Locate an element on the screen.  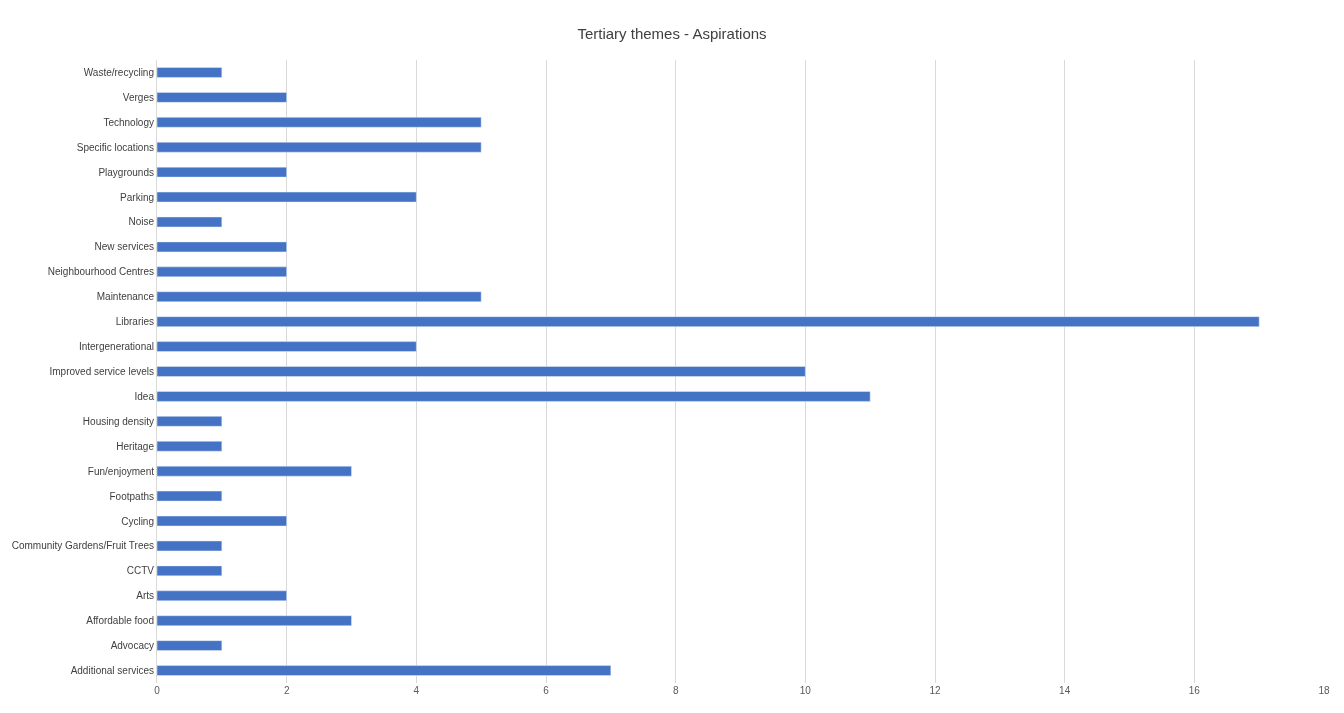
y-tick-label: Noise is located at coordinates (141, 222).